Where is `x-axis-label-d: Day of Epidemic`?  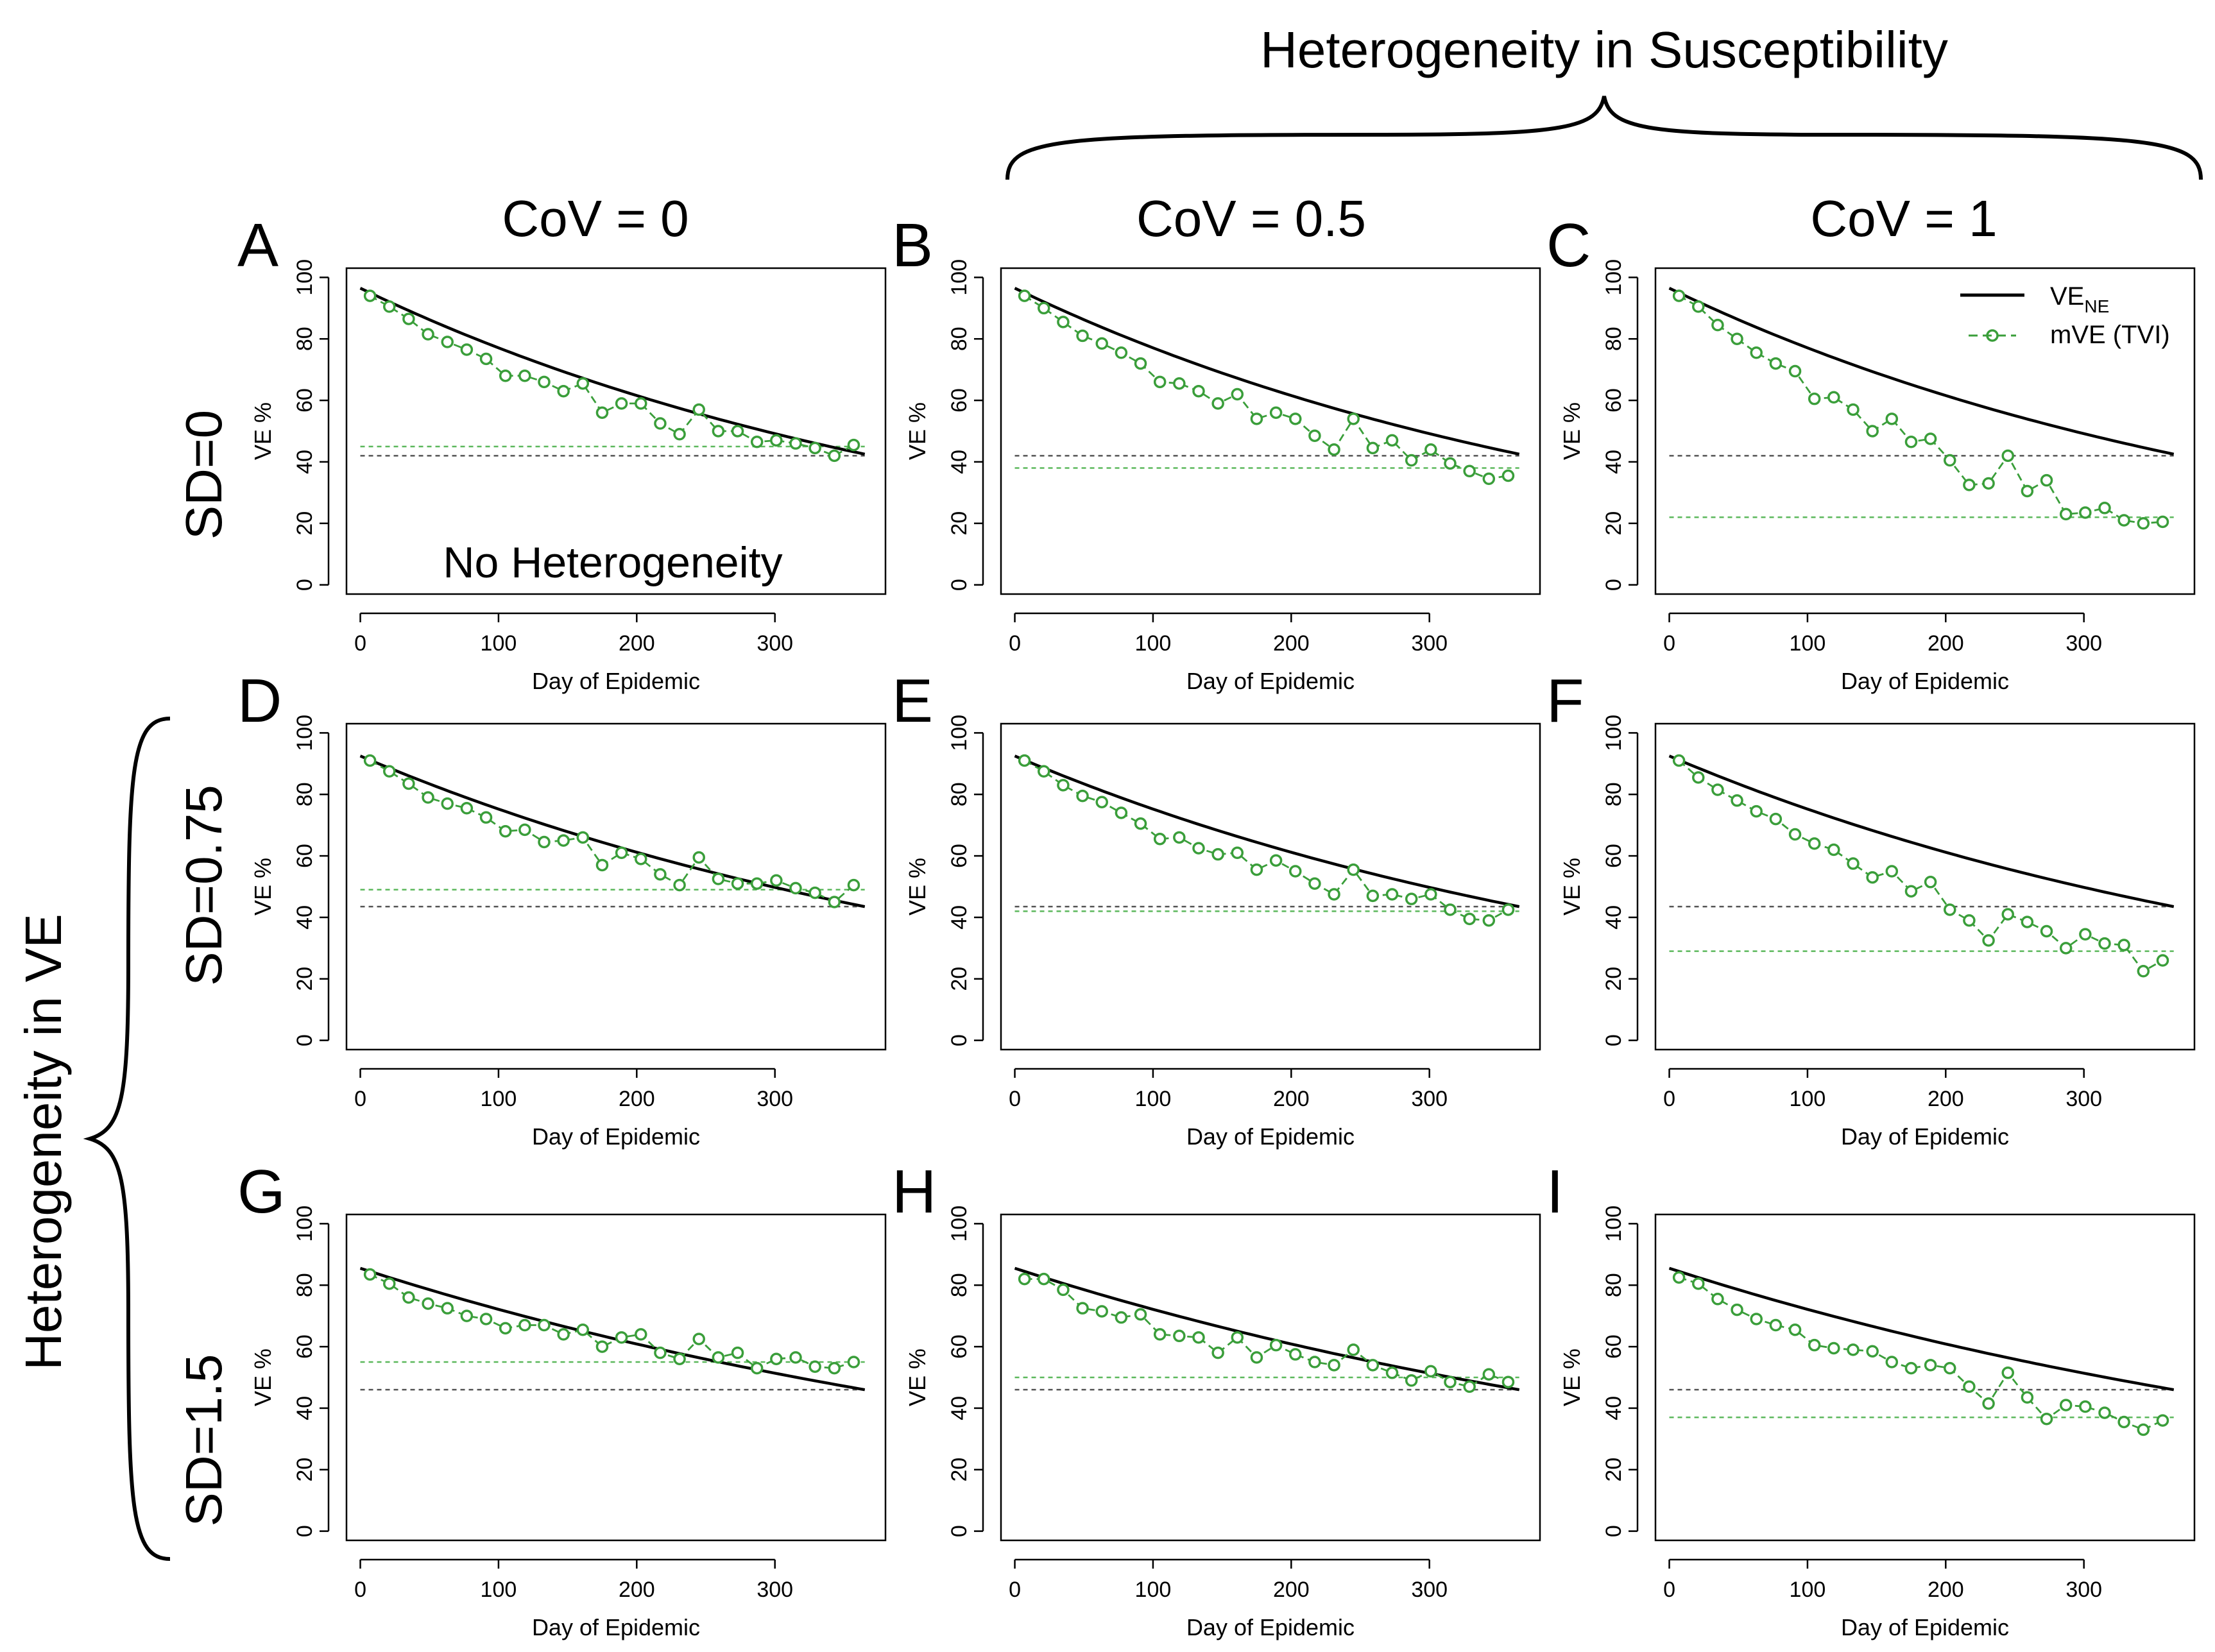
x-axis-label-d: Day of Epidemic is located at coordinates (616, 1136).